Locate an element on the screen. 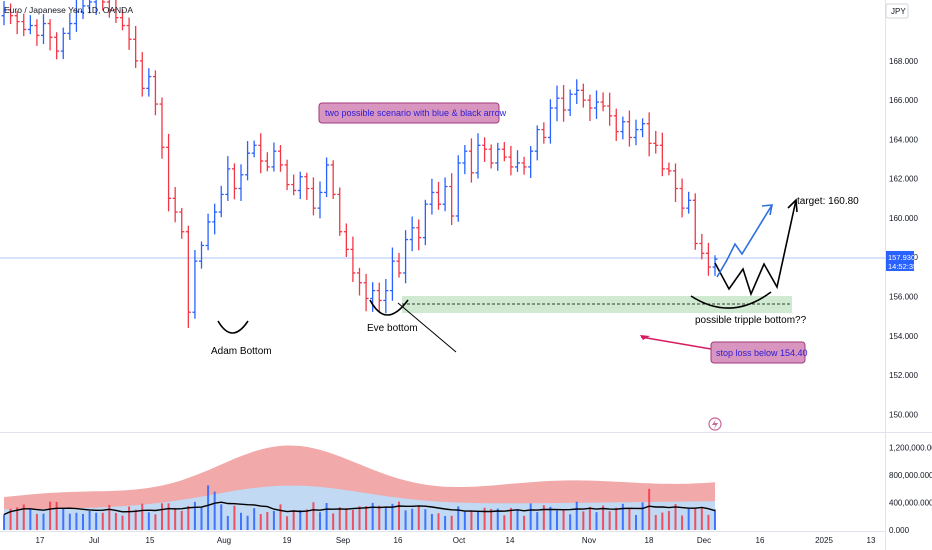 The image size is (932, 550). time-tick-label: Dec is located at coordinates (704, 540).